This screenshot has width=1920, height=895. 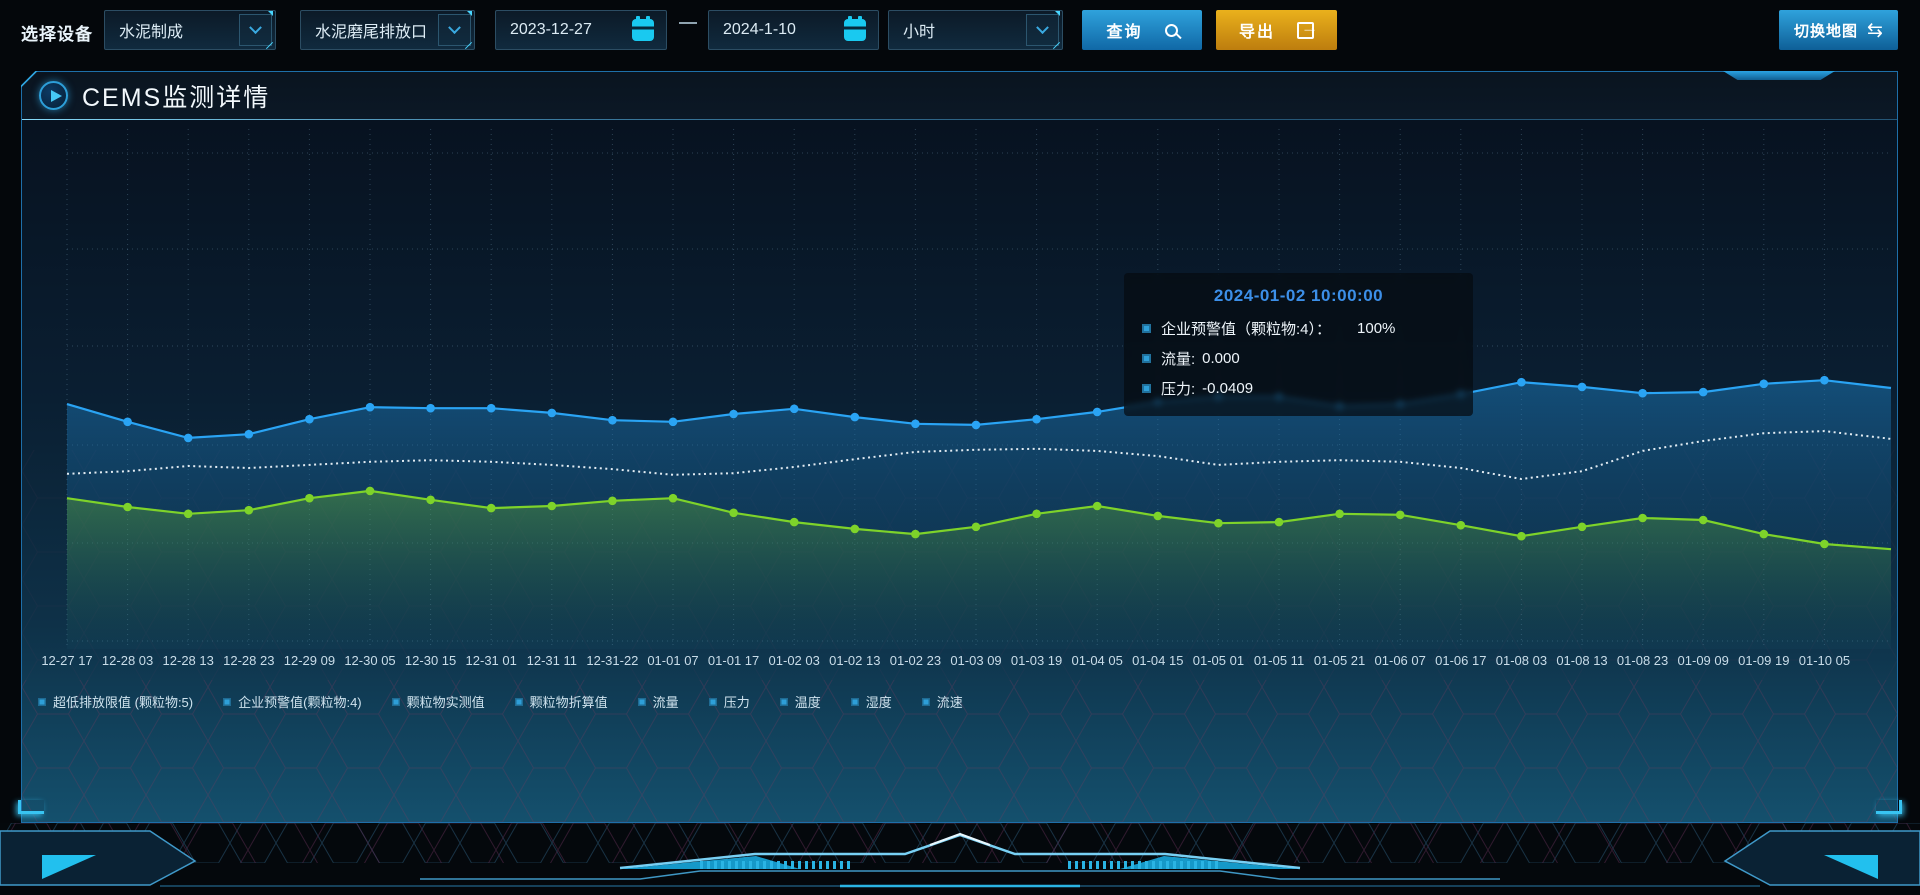 I want to click on x-axis-label: 01-10 05, so click(x=1824, y=660).